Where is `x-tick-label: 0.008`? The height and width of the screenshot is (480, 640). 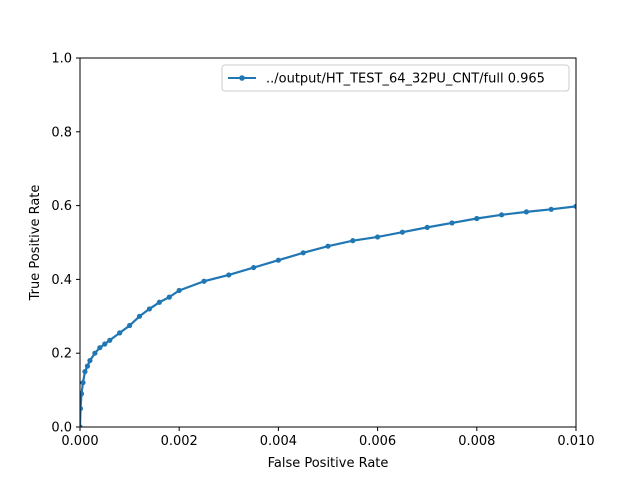
x-tick-label: 0.008 is located at coordinates (476, 441).